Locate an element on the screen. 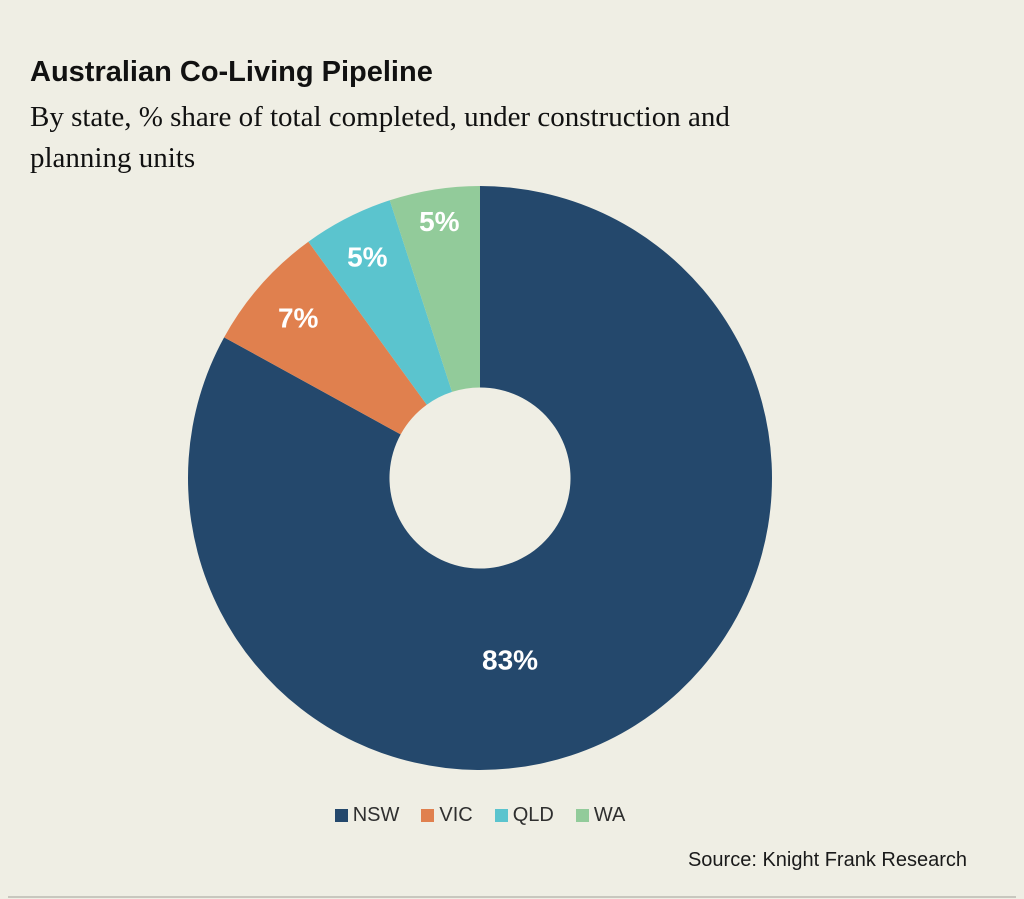 The image size is (1024, 899). slice-label-nsw: 83% is located at coordinates (510, 659).